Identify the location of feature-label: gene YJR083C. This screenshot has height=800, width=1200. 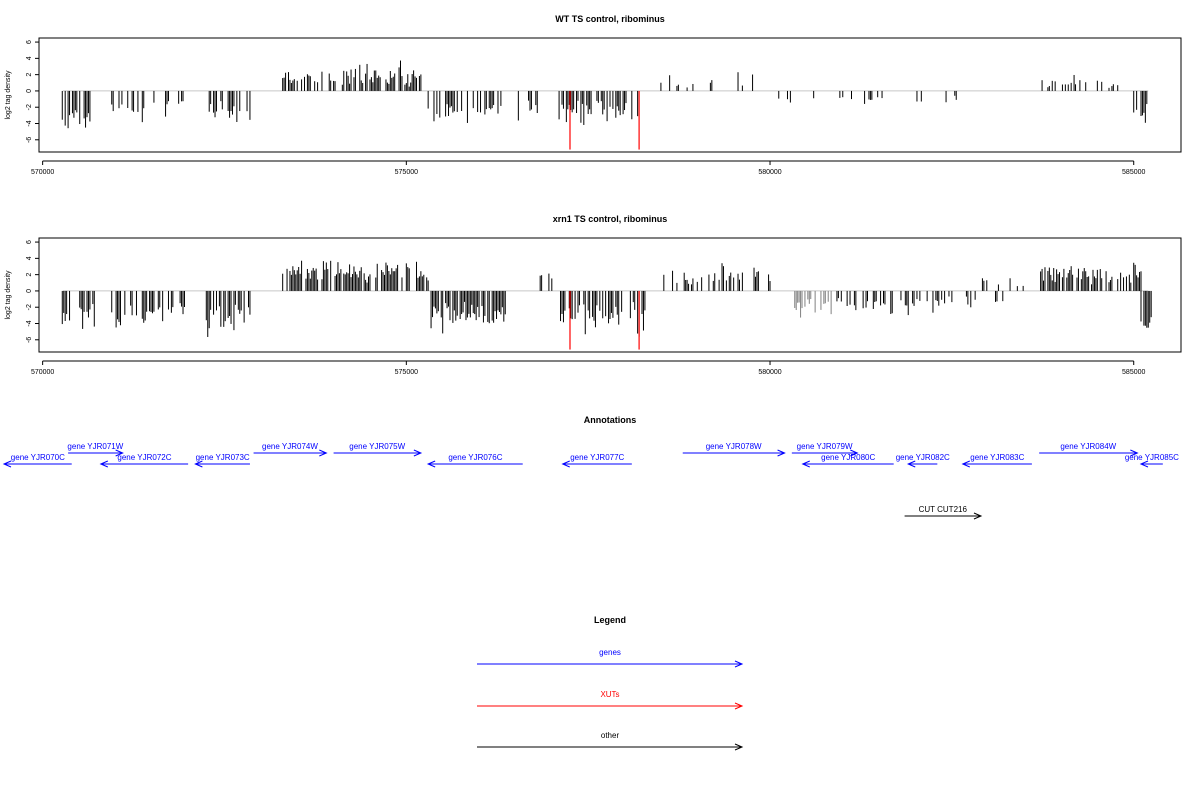
(997, 457).